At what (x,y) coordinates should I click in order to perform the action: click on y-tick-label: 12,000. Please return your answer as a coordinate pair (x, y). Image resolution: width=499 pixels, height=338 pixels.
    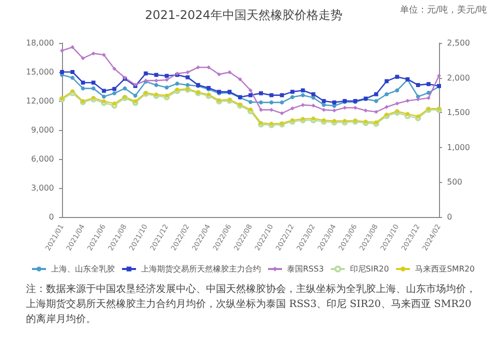
    Looking at the image, I should click on (40, 101).